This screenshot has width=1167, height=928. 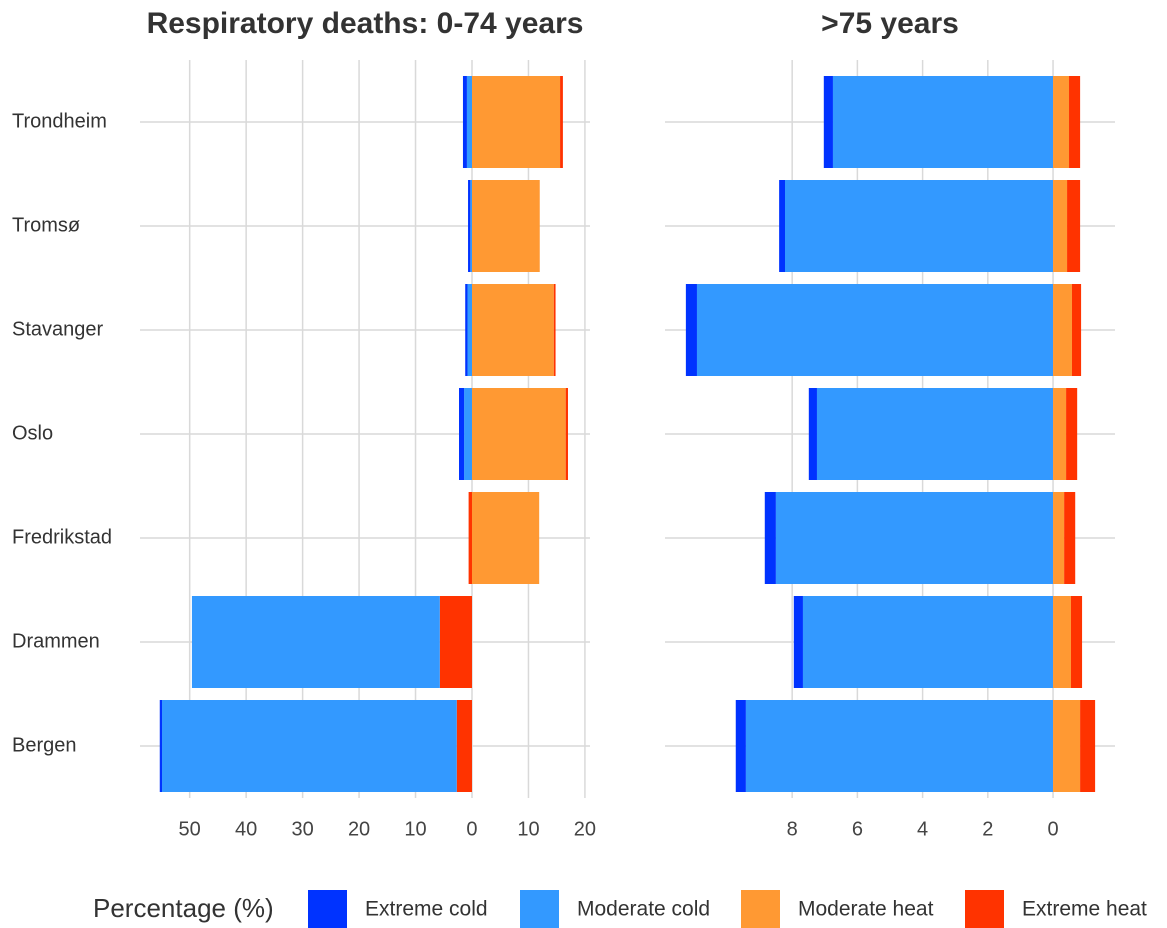 What do you see at coordinates (426, 909) in the screenshot?
I see `legend-label: Extreme cold` at bounding box center [426, 909].